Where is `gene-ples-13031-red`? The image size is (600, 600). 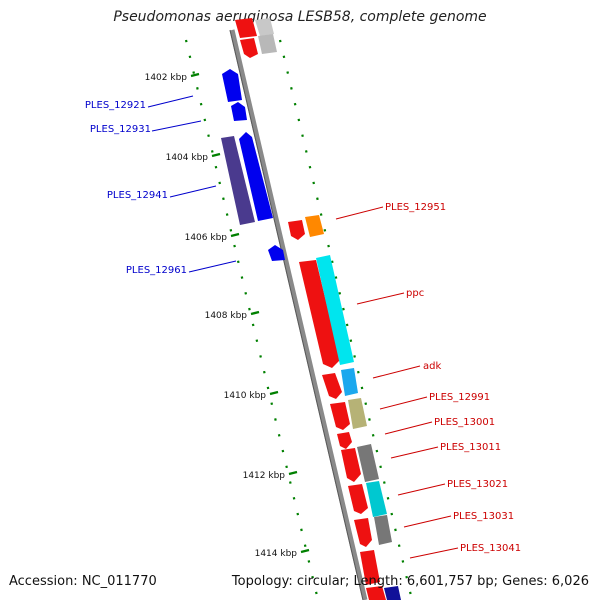 gene-ples-13031-red is located at coordinates (363, 532).